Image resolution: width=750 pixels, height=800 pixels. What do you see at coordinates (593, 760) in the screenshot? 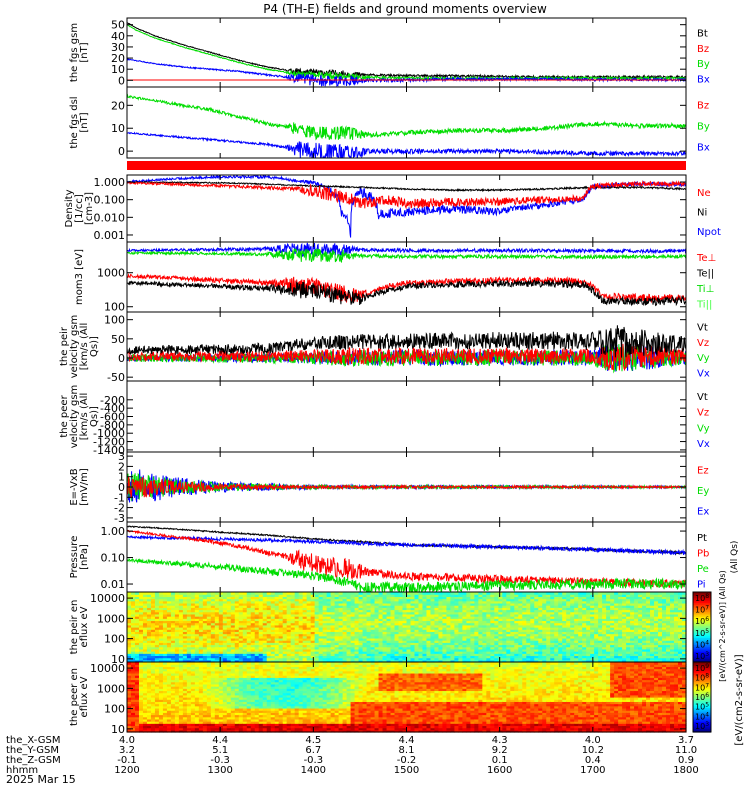
I see `ephemeris-value: 0.4` at bounding box center [593, 760].